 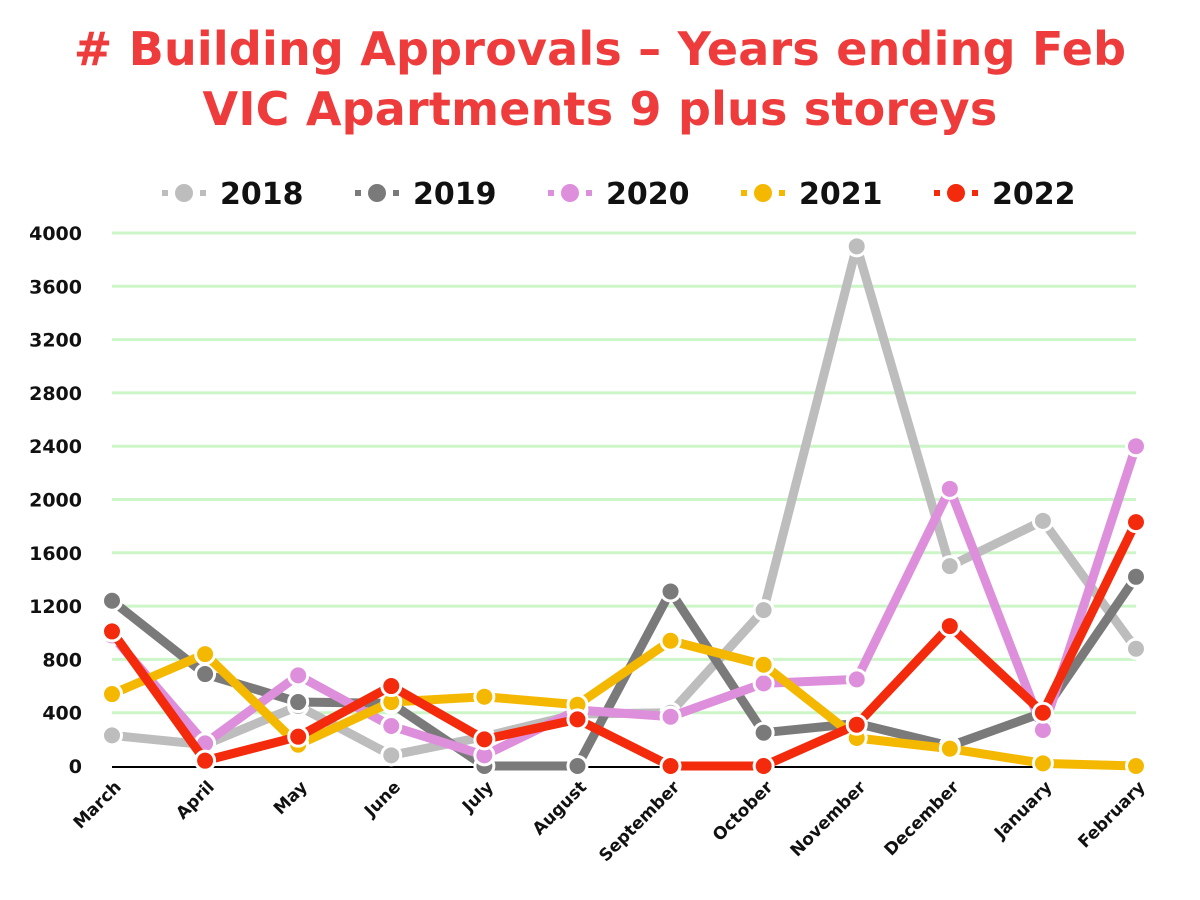 I want to click on legend-item-2021: 2021, so click(x=812, y=194).